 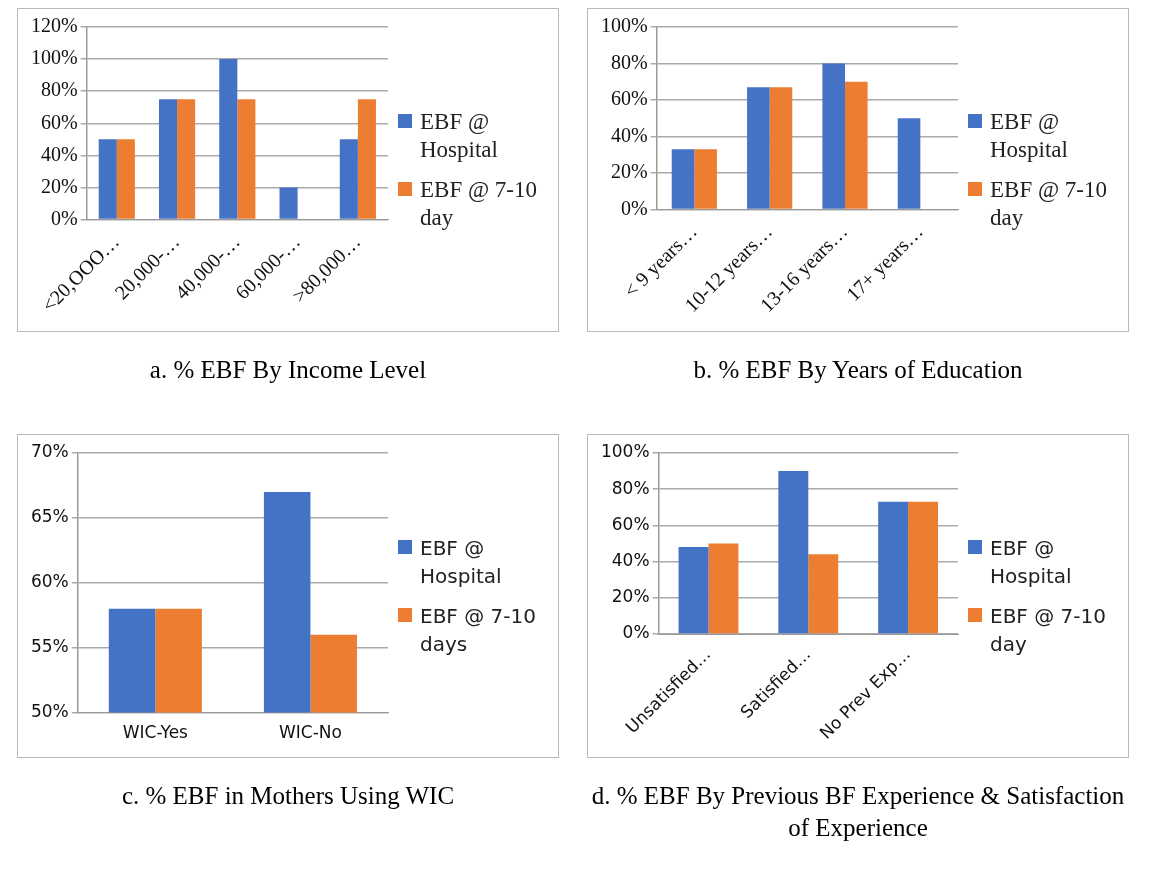 What do you see at coordinates (310, 732) in the screenshot?
I see `x-tick-label: WIC-No` at bounding box center [310, 732].